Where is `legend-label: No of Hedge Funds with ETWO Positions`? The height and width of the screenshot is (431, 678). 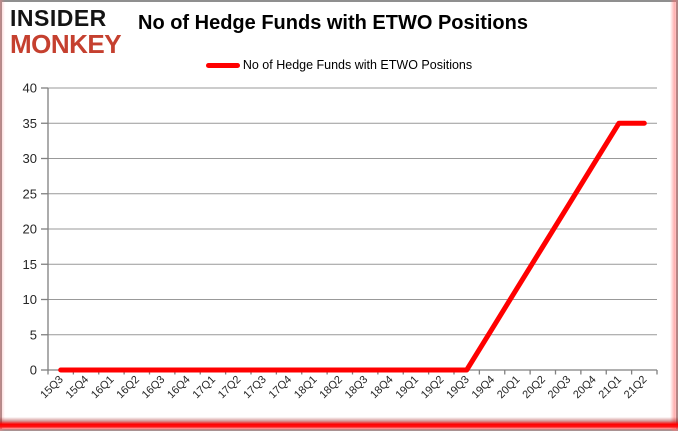 legend-label: No of Hedge Funds with ETWO Positions is located at coordinates (357, 65).